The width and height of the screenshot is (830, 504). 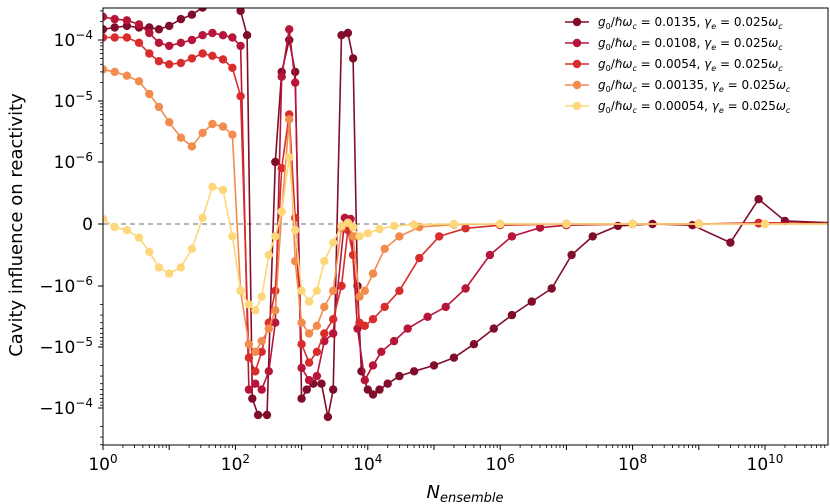 I want to click on legend-label: g0/ℏωc = 0.00135, γe = 0.025ωc, so click(x=694, y=86).